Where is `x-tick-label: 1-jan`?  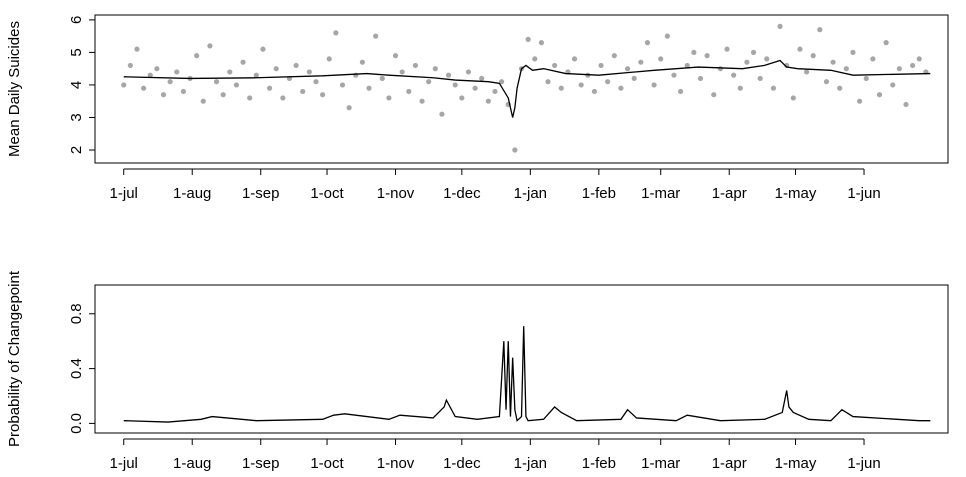
x-tick-label: 1-jan is located at coordinates (530, 463).